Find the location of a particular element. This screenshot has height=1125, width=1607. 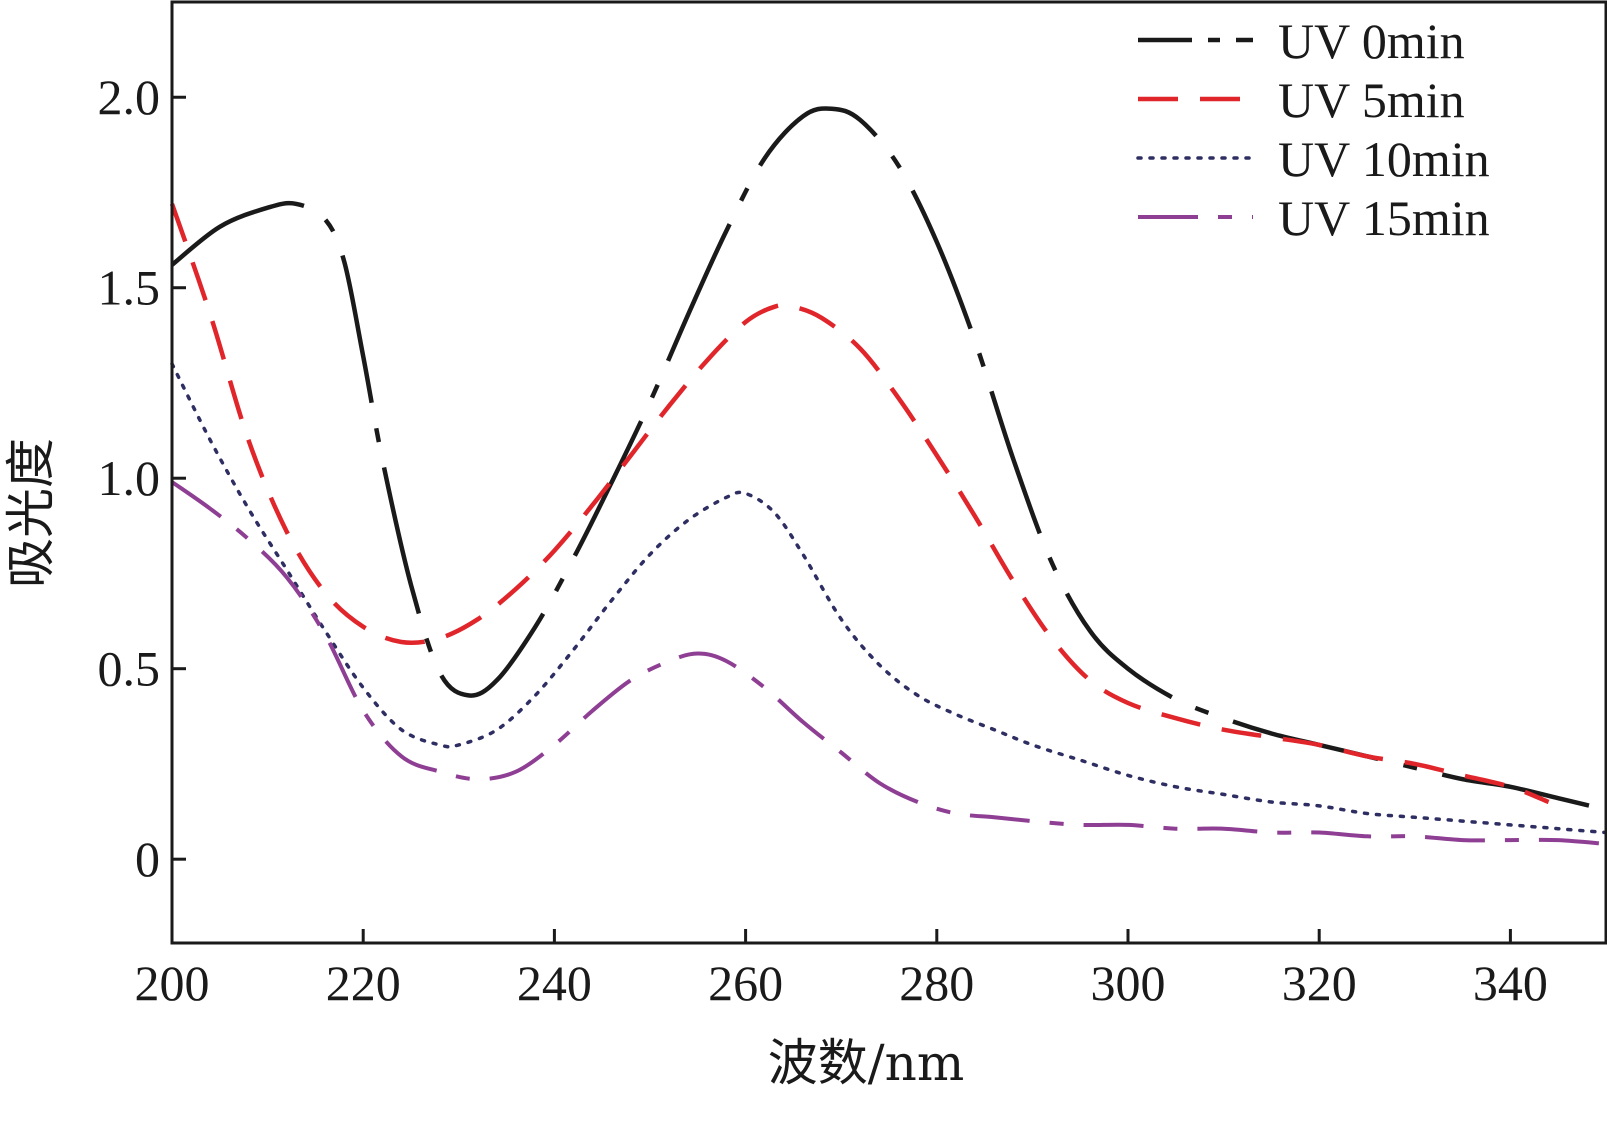

y-tick-label: 0 is located at coordinates (147, 859).